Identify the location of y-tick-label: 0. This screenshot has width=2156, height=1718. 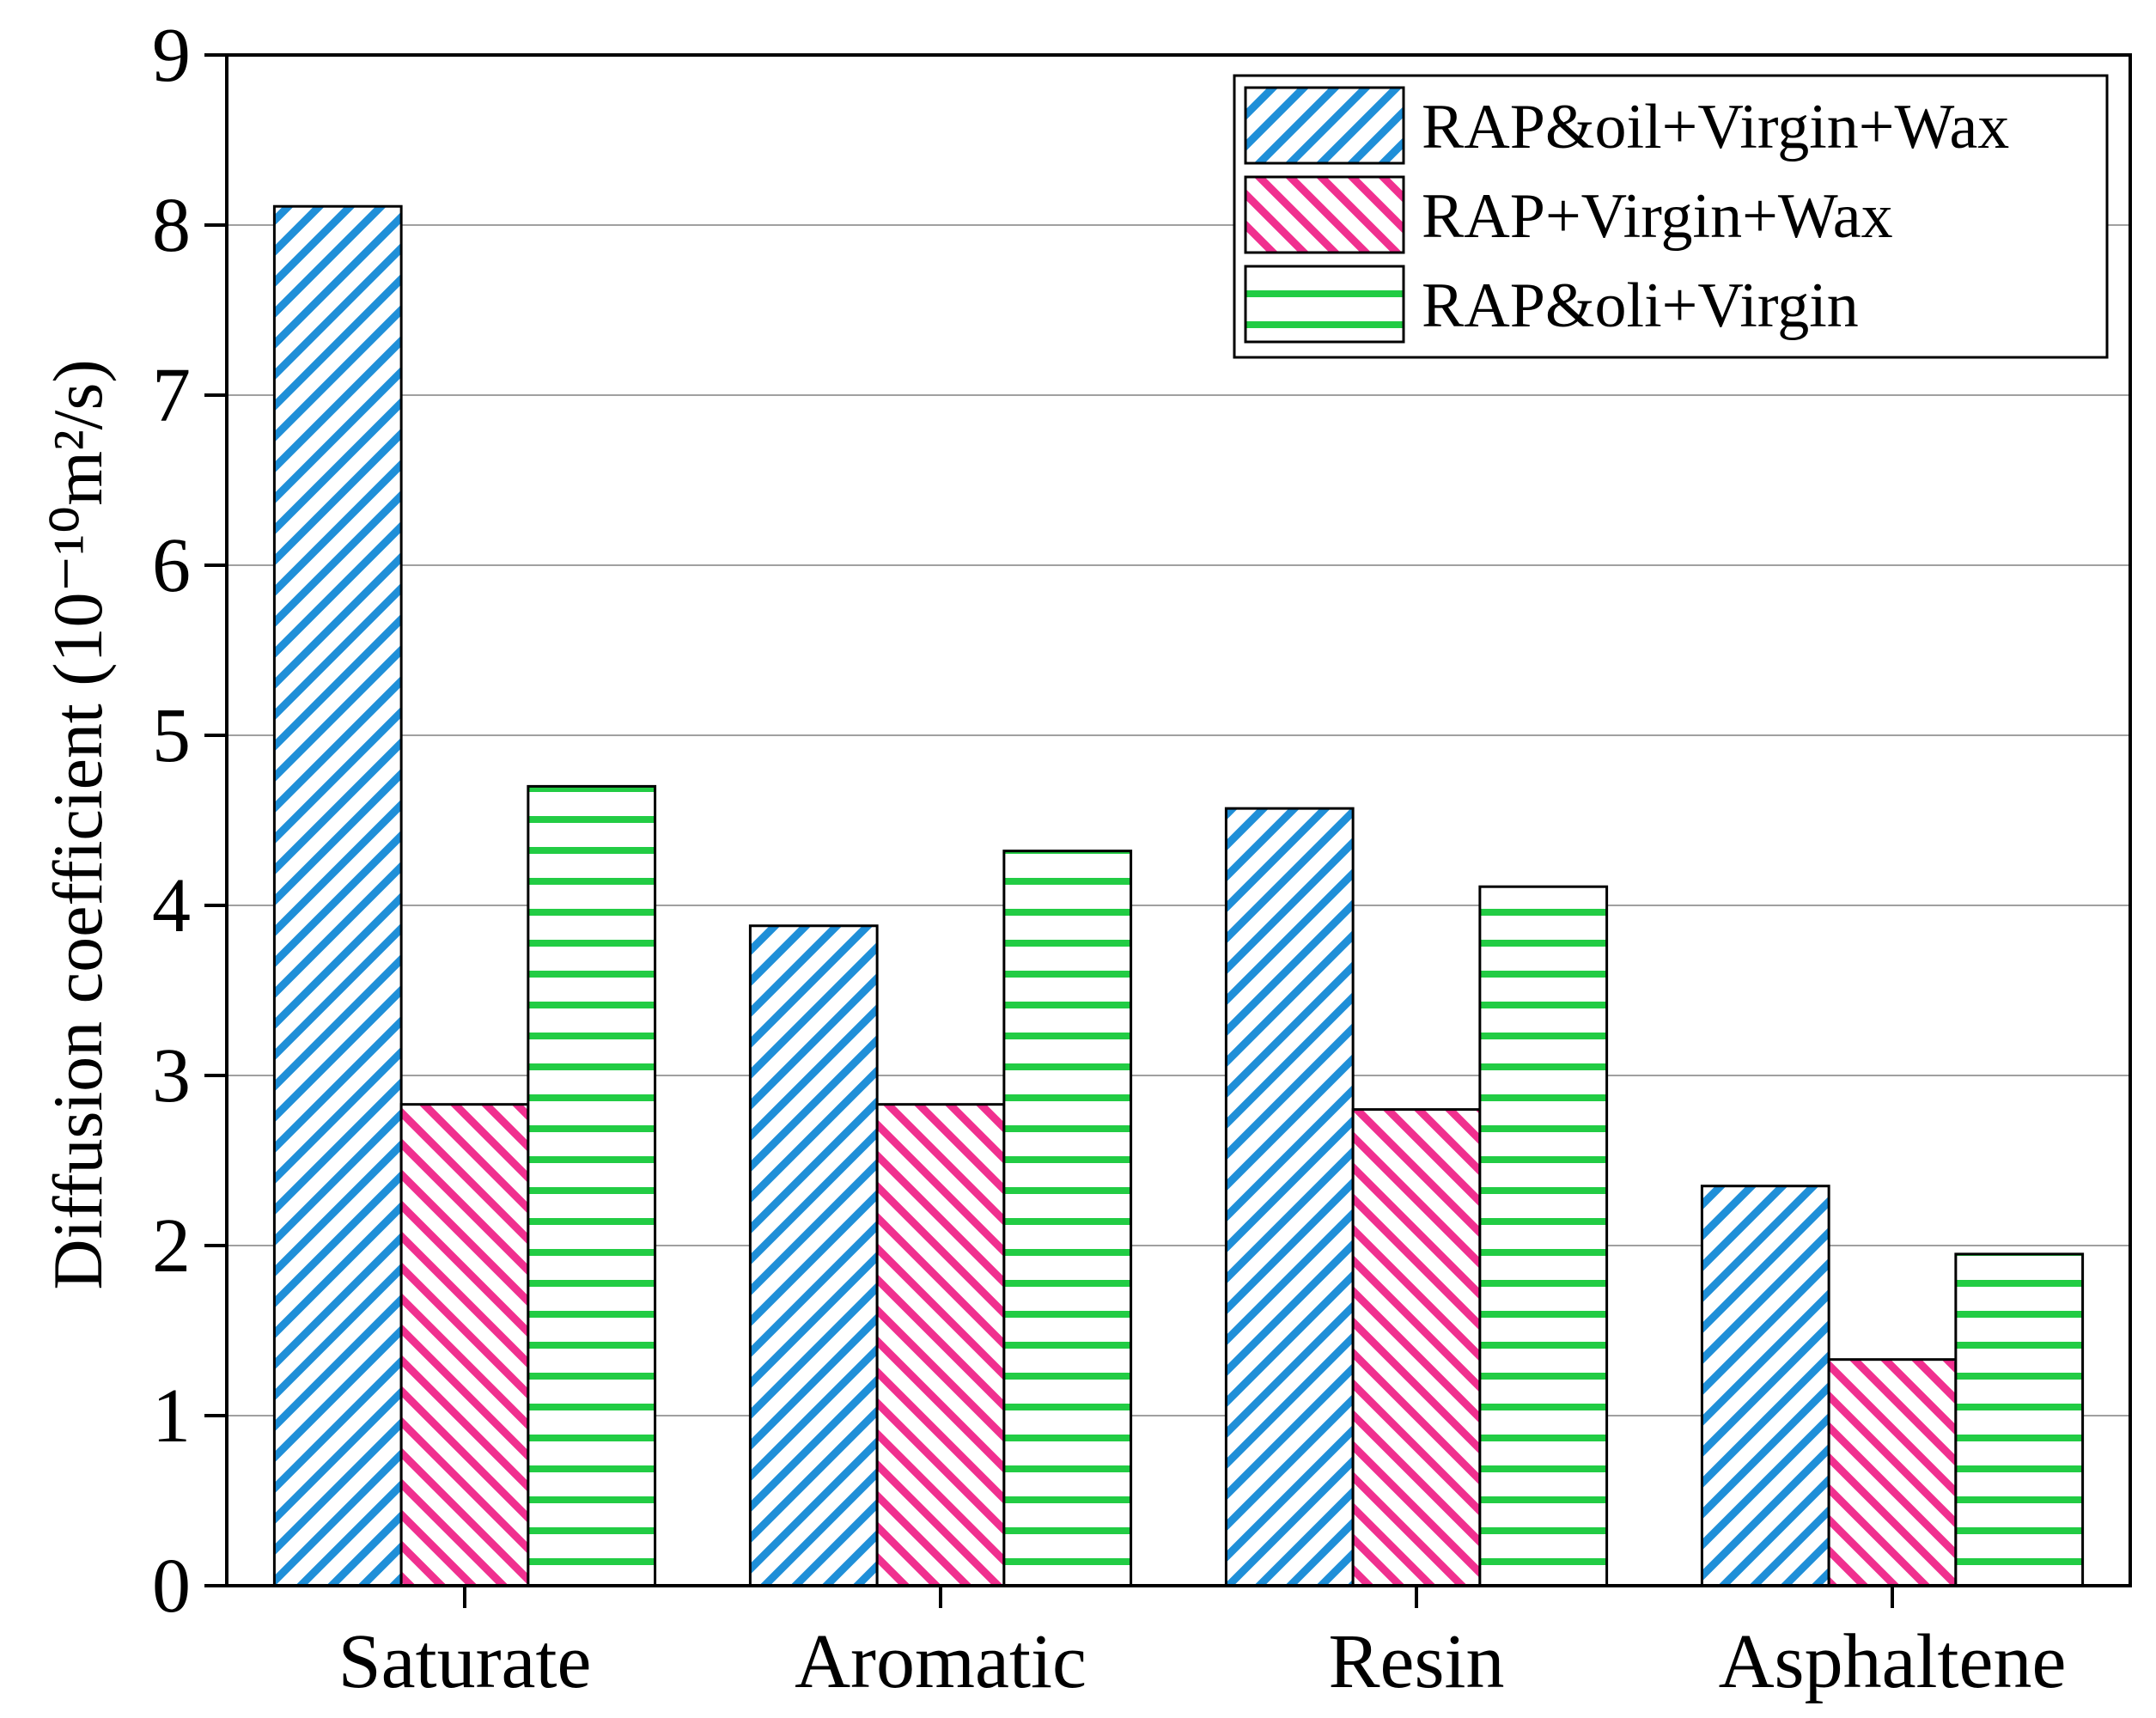
(171, 1586).